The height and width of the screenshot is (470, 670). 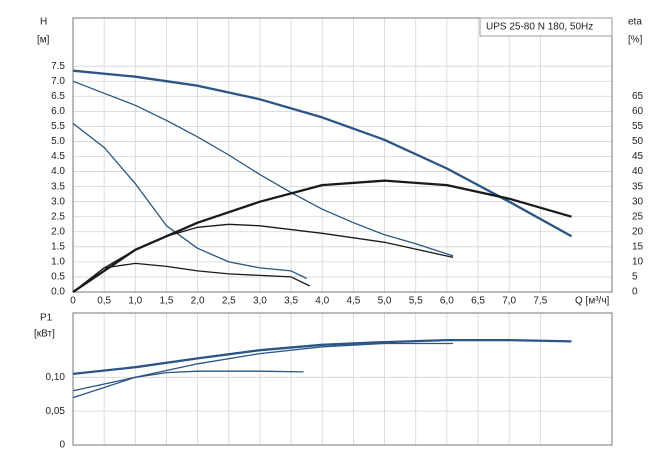 What do you see at coordinates (43, 40) in the screenshot?
I see `y-axis-unit: [м]` at bounding box center [43, 40].